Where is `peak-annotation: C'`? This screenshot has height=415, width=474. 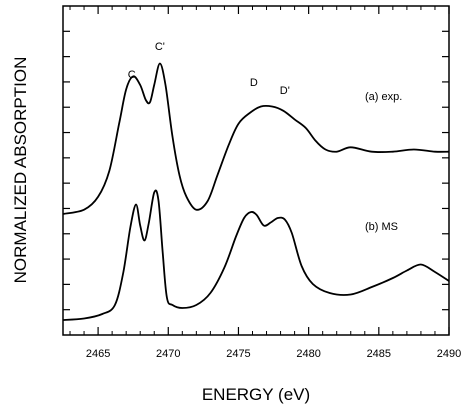 peak-annotation: C' is located at coordinates (160, 47).